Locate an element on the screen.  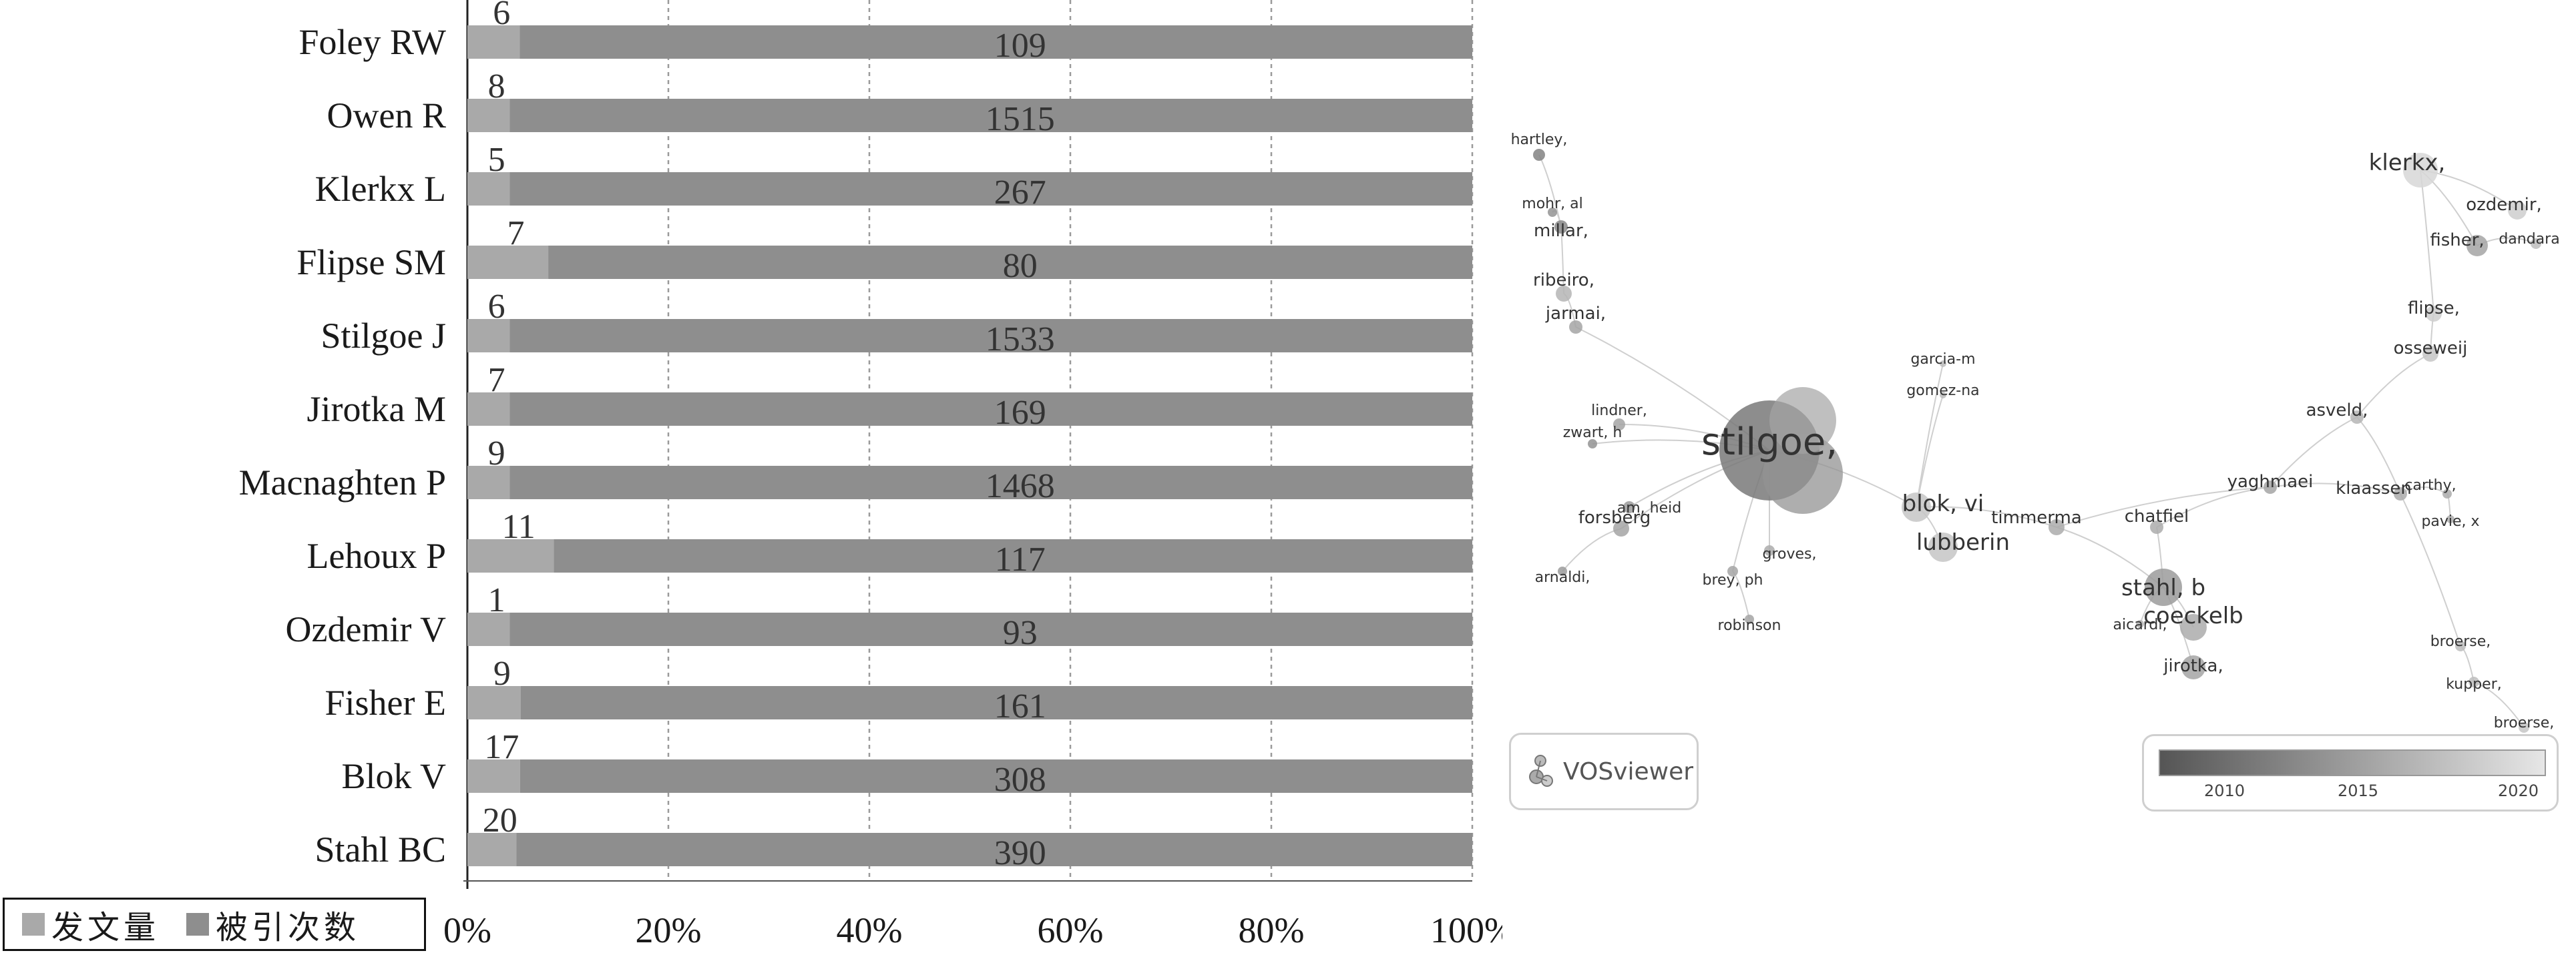
network-node-label: hartley, is located at coordinates (1539, 139).